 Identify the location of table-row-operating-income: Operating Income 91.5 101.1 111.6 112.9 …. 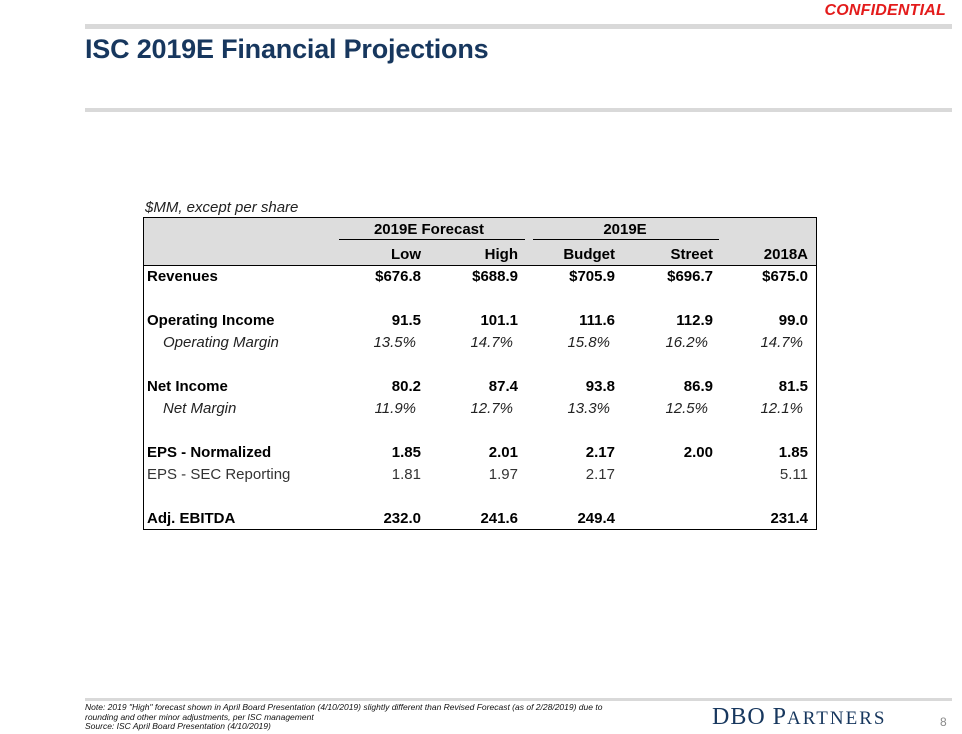
(480, 323).